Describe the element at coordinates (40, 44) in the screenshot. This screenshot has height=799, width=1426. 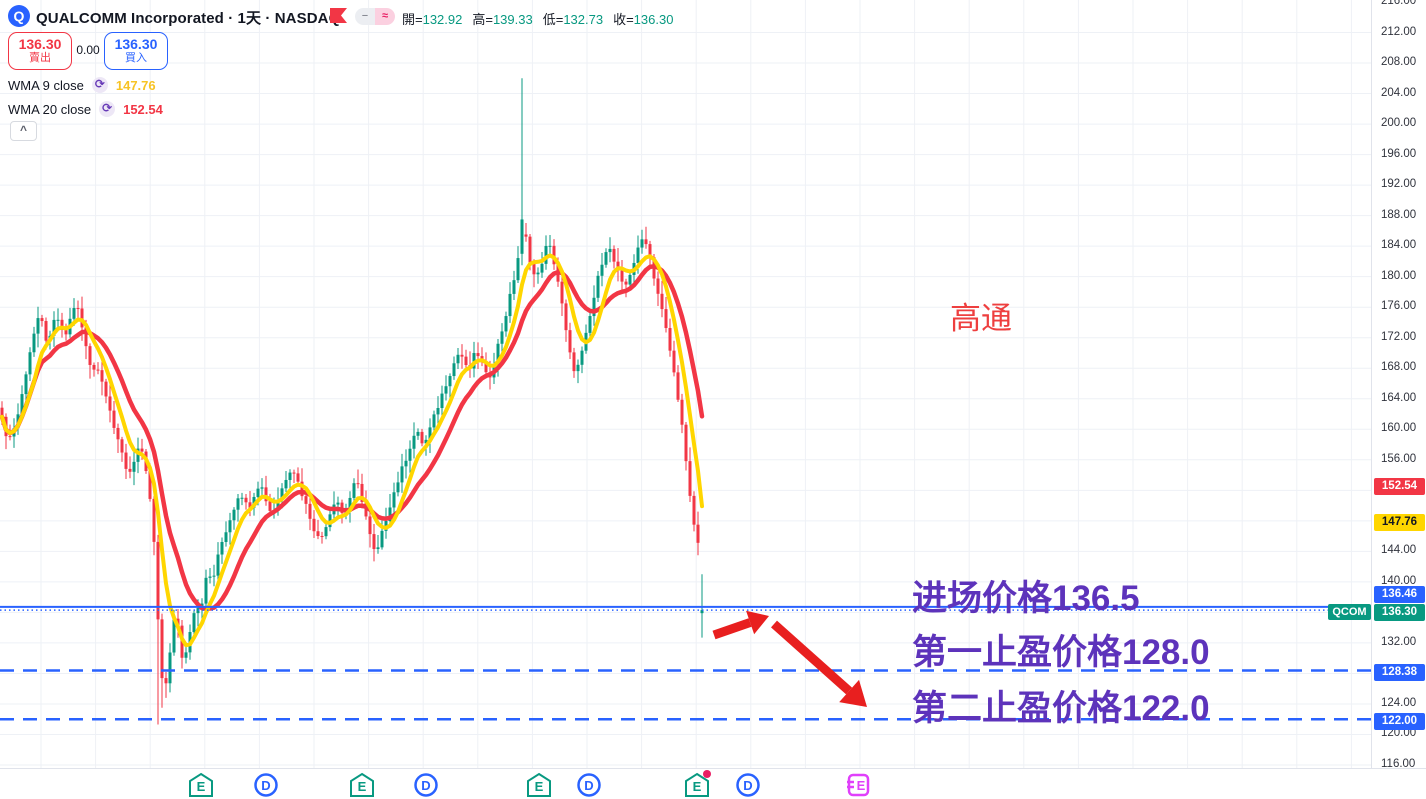
I see `sell-price: 136.30` at that location.